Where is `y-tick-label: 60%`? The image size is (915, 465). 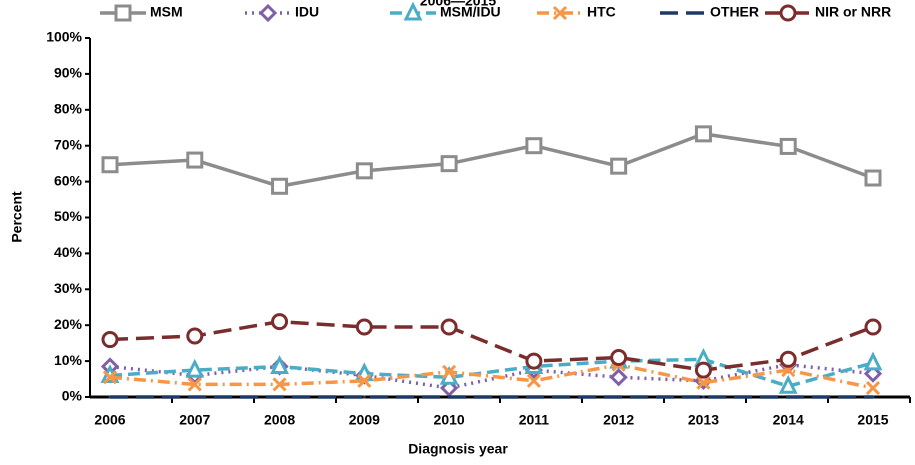
y-tick-label: 60% is located at coordinates (68, 180).